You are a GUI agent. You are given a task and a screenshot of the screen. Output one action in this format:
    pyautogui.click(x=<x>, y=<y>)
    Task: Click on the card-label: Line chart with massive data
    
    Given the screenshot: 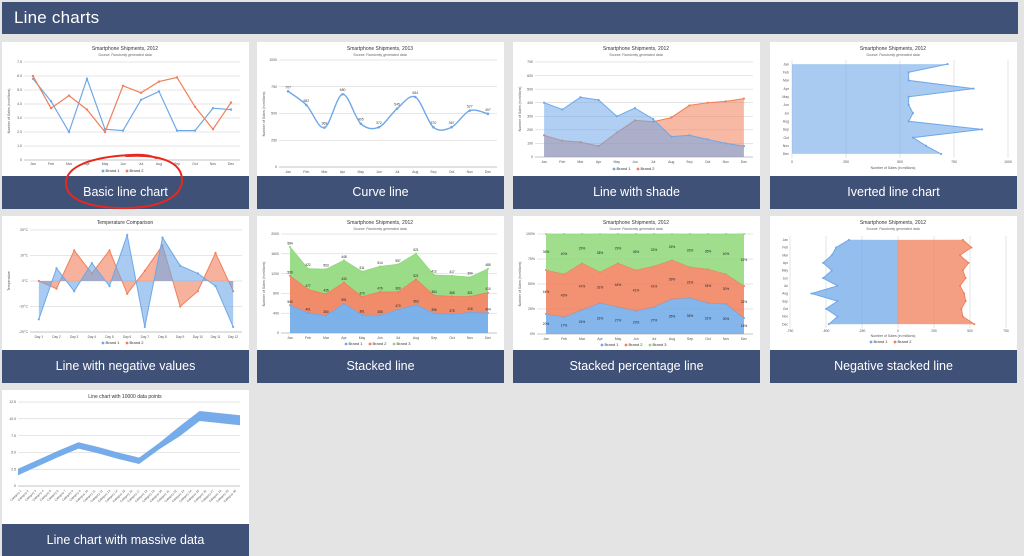 What is the action you would take?
    pyautogui.click(x=125, y=540)
    